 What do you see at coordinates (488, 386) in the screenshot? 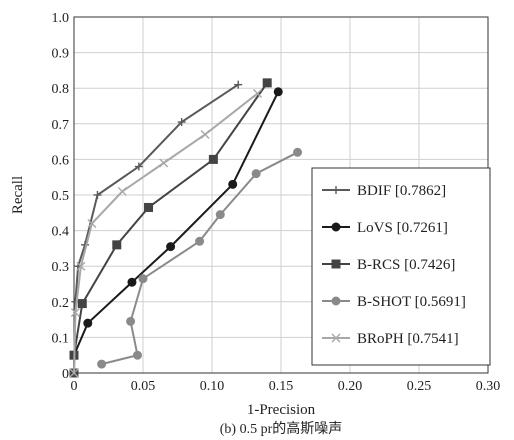
I see `x-tick-label: 0.30` at bounding box center [488, 386].